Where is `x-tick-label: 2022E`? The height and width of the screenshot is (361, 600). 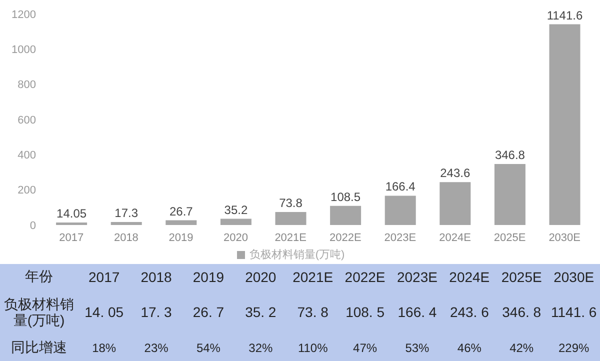 x-tick-label: 2022E is located at coordinates (345, 238).